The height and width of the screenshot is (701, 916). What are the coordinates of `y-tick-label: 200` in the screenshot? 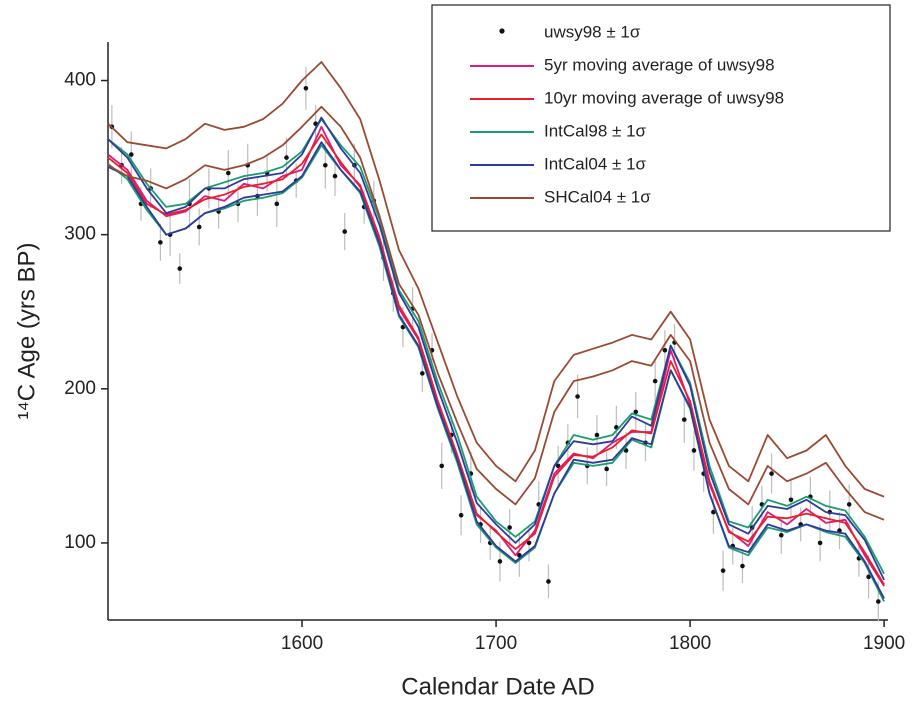 It's located at (80, 388).